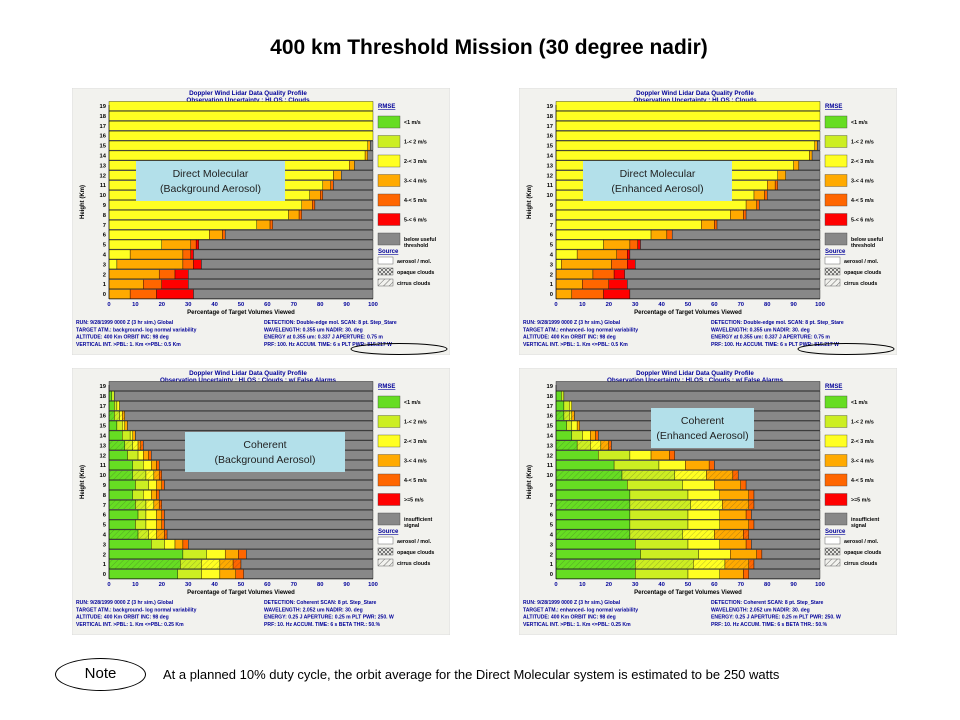 This screenshot has width=960, height=720. What do you see at coordinates (415, 221) in the screenshot?
I see `legend-label: 5-< 6 m/s` at bounding box center [415, 221].